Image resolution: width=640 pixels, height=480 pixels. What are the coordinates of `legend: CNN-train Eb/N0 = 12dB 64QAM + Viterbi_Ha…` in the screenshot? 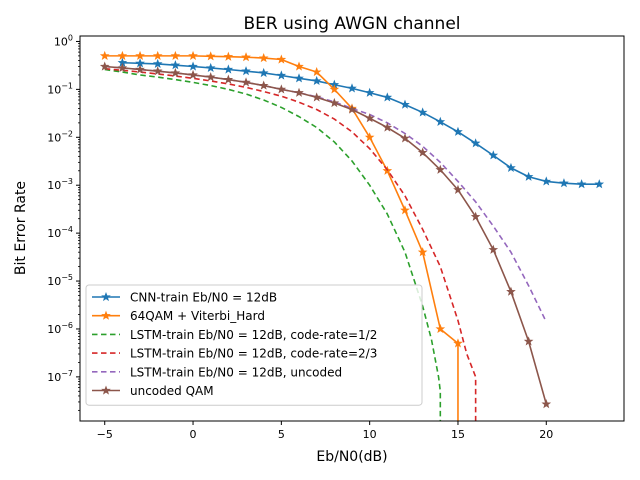 It's located at (254, 345).